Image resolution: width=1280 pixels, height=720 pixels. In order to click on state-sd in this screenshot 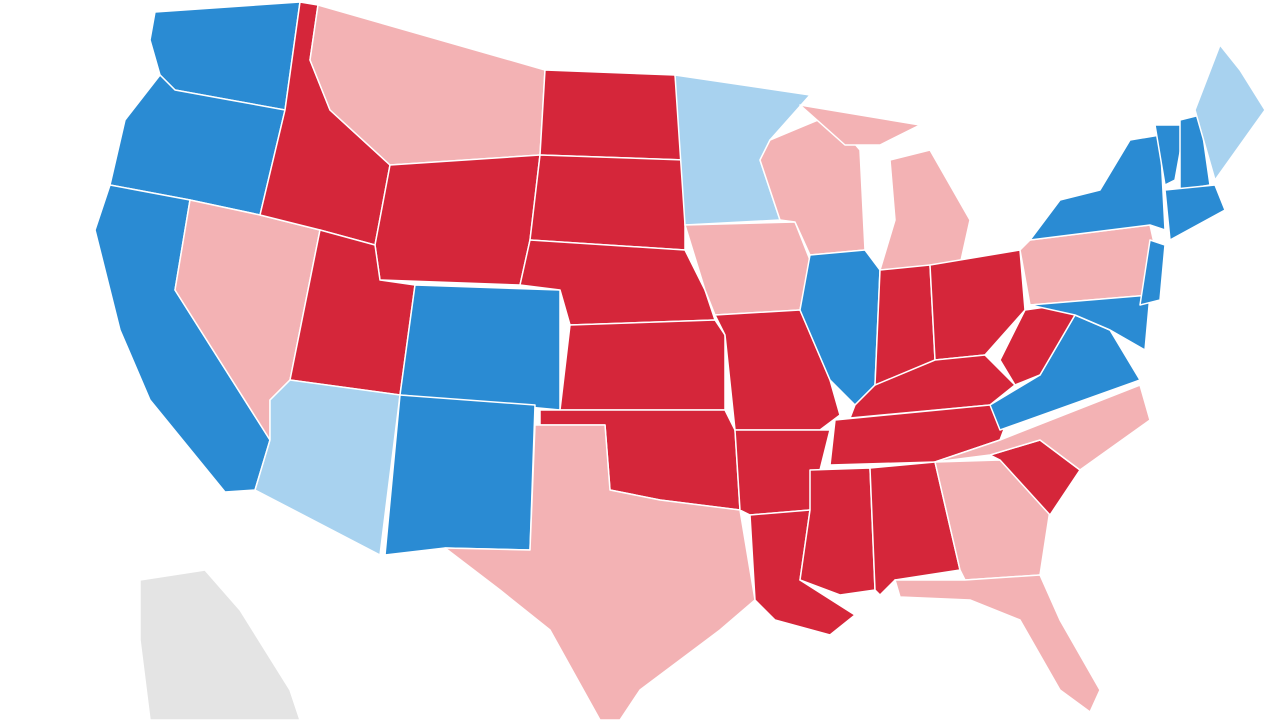, I will do `click(607, 202)`.